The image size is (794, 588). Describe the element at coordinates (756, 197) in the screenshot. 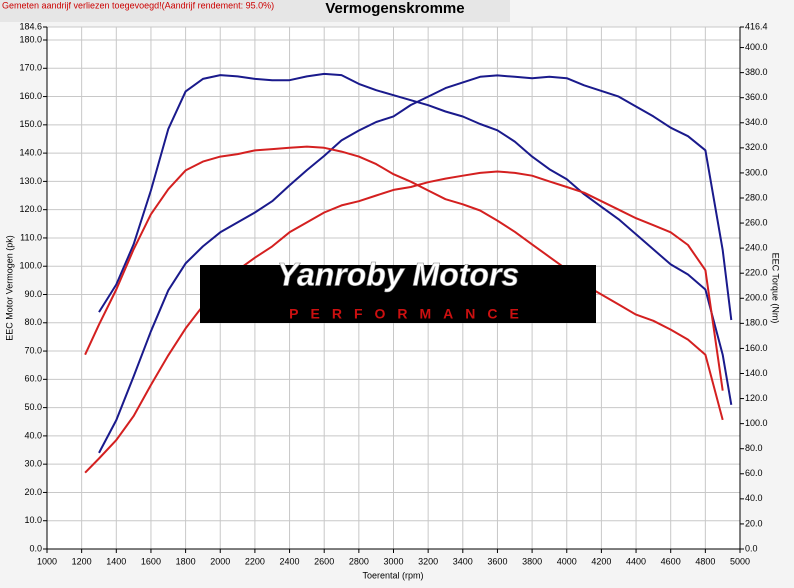

I see `y2-tick-label: 280.0` at that location.